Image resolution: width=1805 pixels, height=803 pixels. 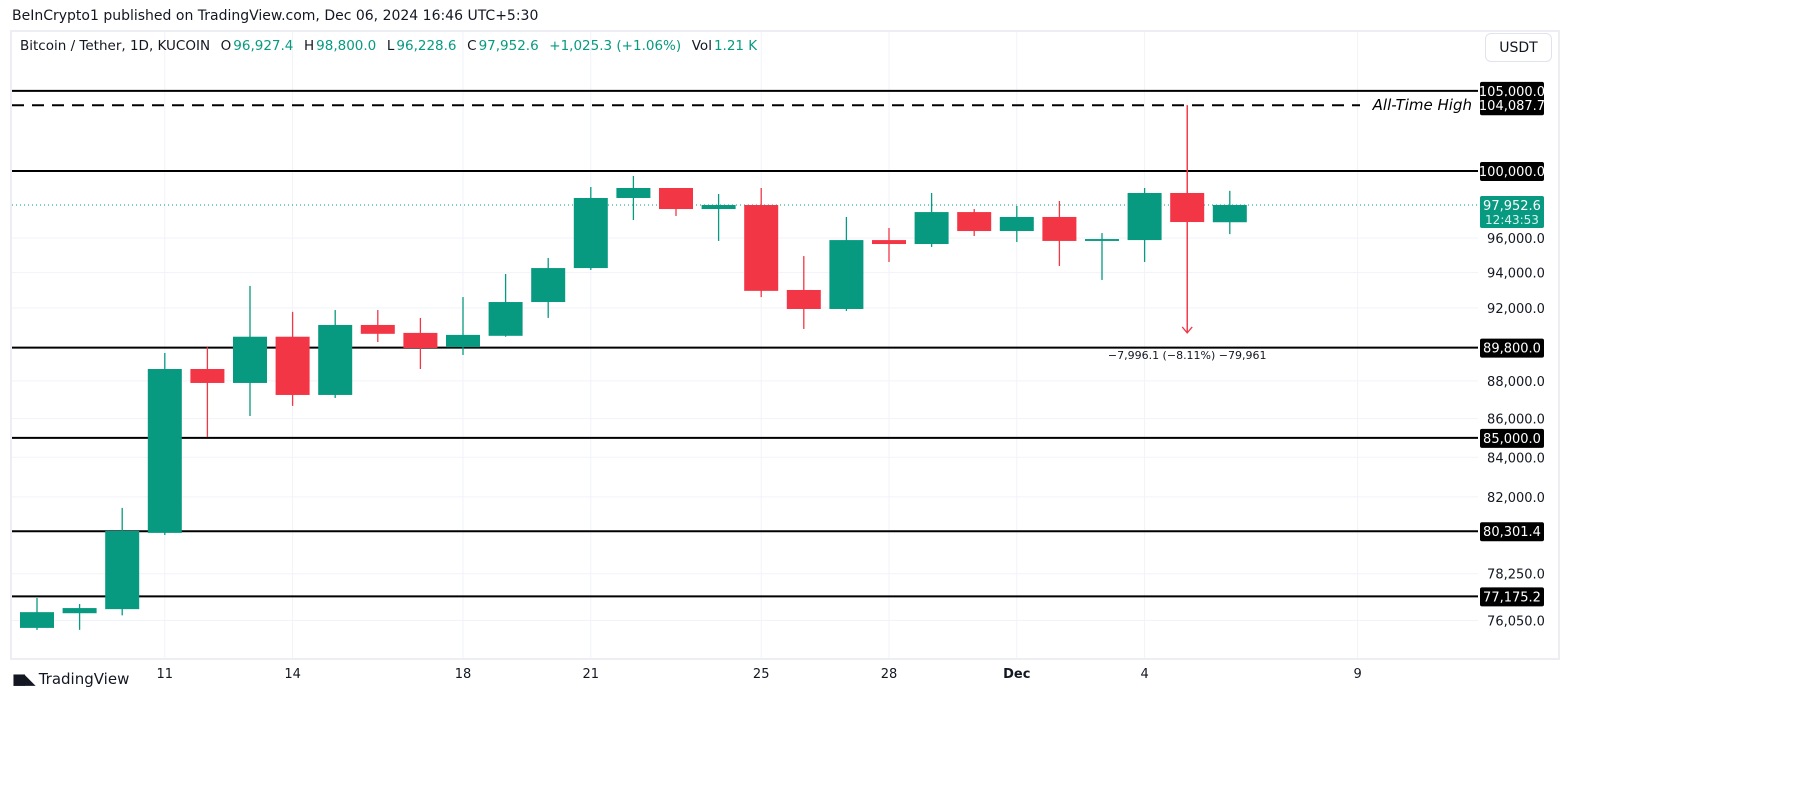 What do you see at coordinates (263, 46) in the screenshot?
I see `open-value: 96,927.4` at bounding box center [263, 46].